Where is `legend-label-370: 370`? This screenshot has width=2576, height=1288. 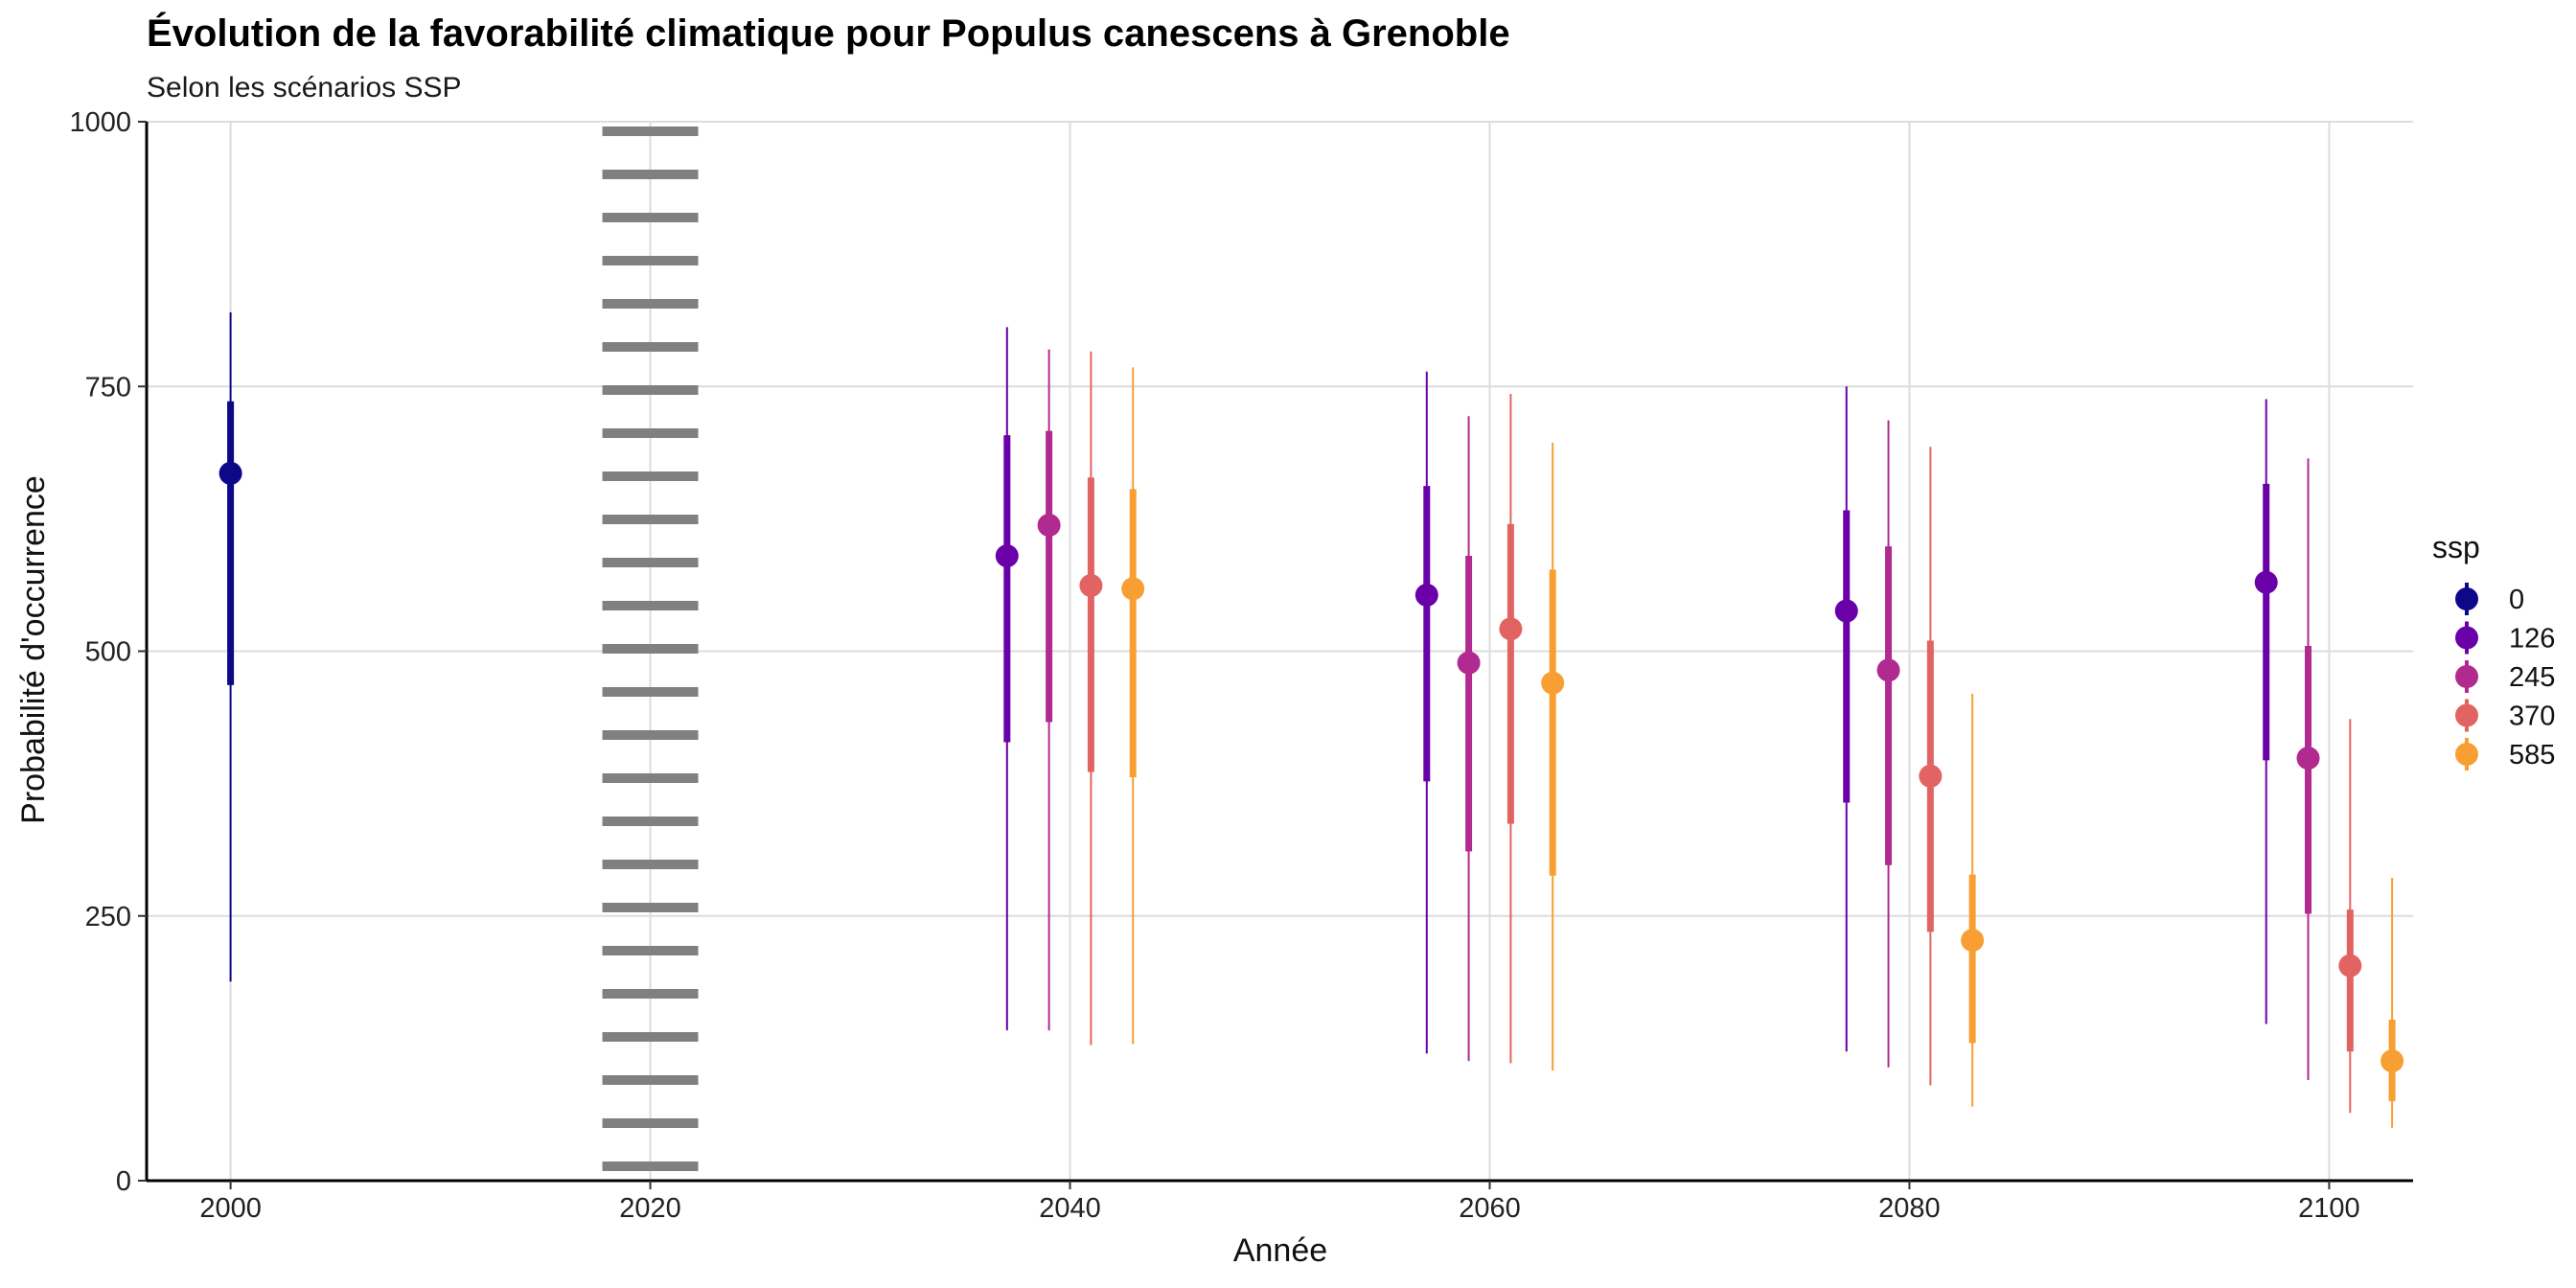
legend-label-370: 370 is located at coordinates (2532, 717).